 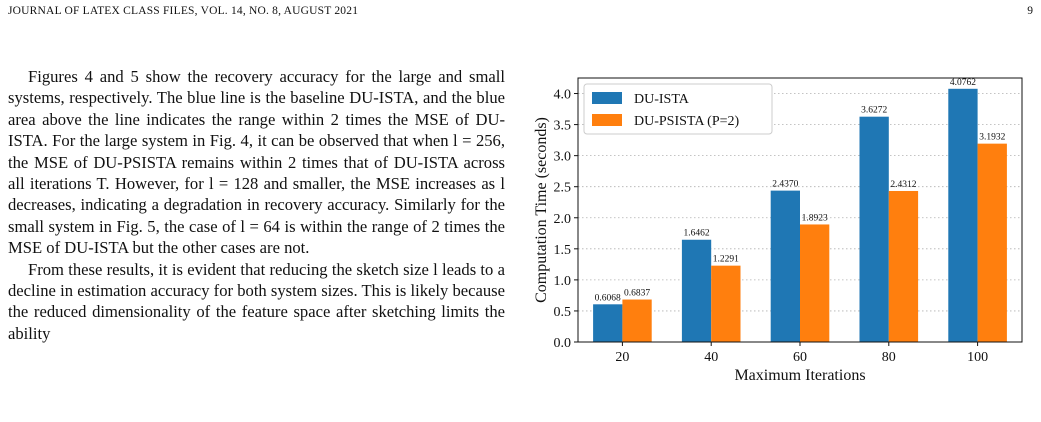 What do you see at coordinates (903, 185) in the screenshot?
I see `data-label: 2.4312` at bounding box center [903, 185].